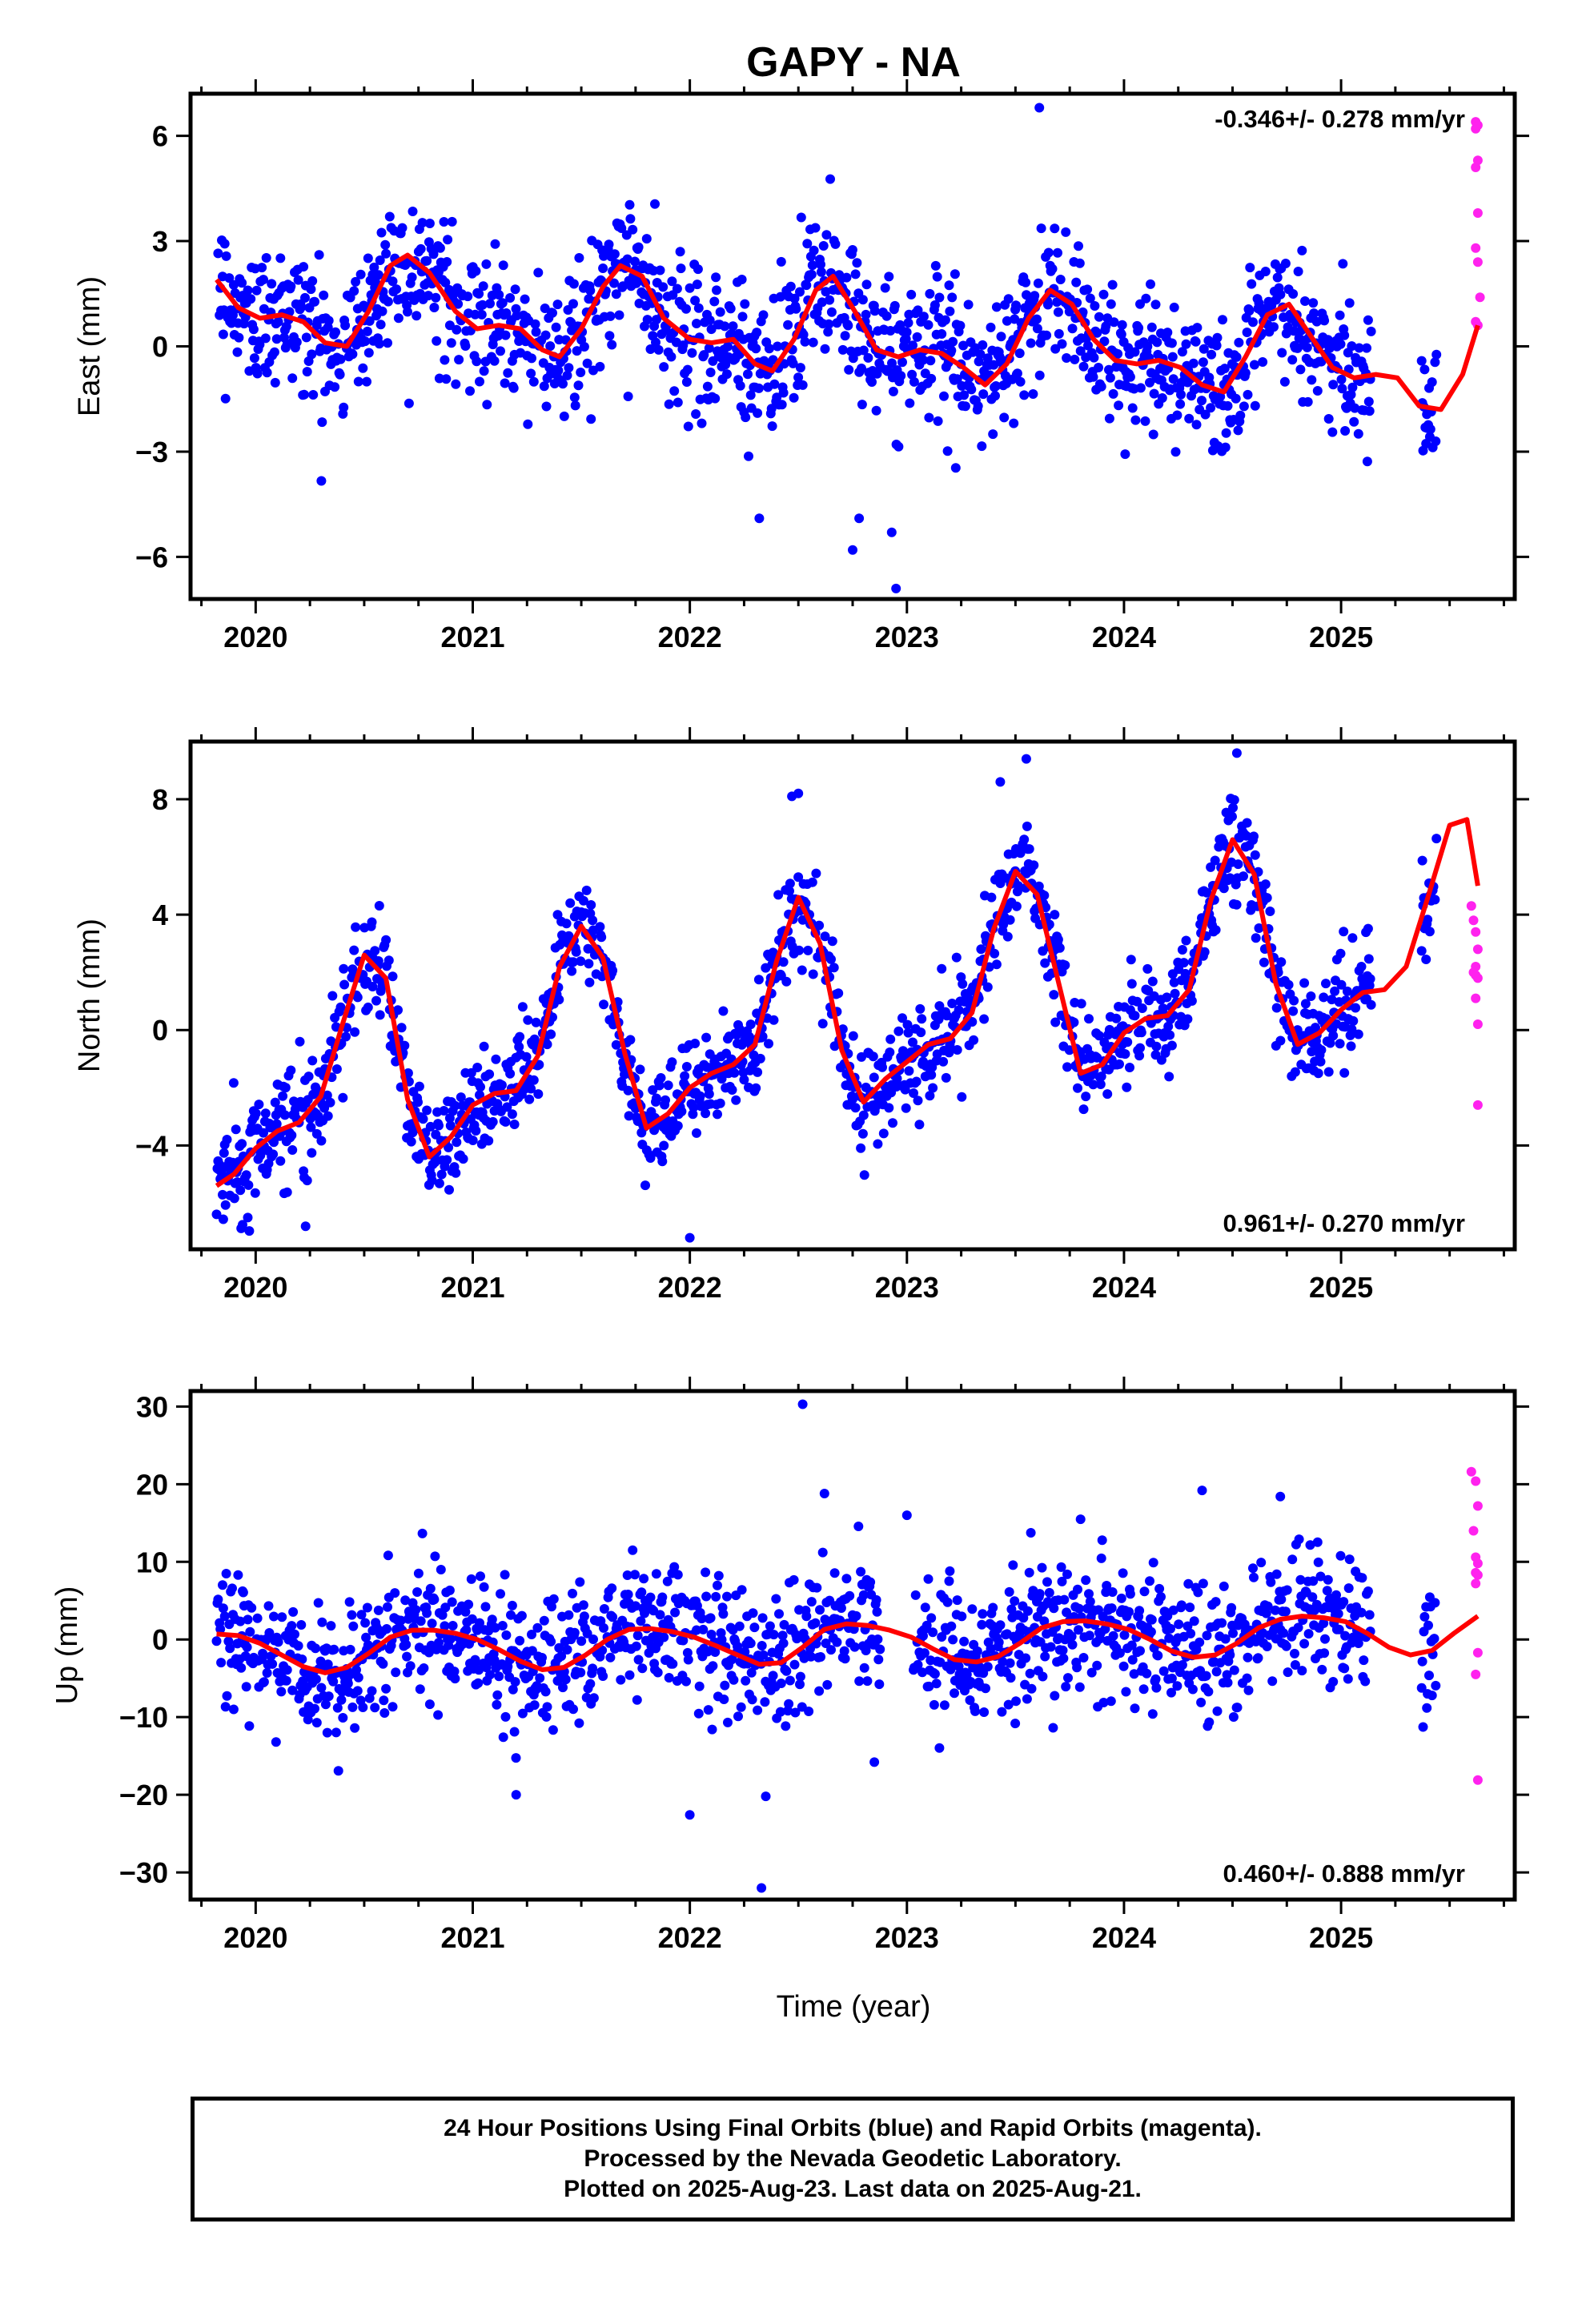 Image resolution: width=1582 pixels, height=2324 pixels. What do you see at coordinates (1476, 998) in the screenshot?
I see `north-rapid-point` at bounding box center [1476, 998].